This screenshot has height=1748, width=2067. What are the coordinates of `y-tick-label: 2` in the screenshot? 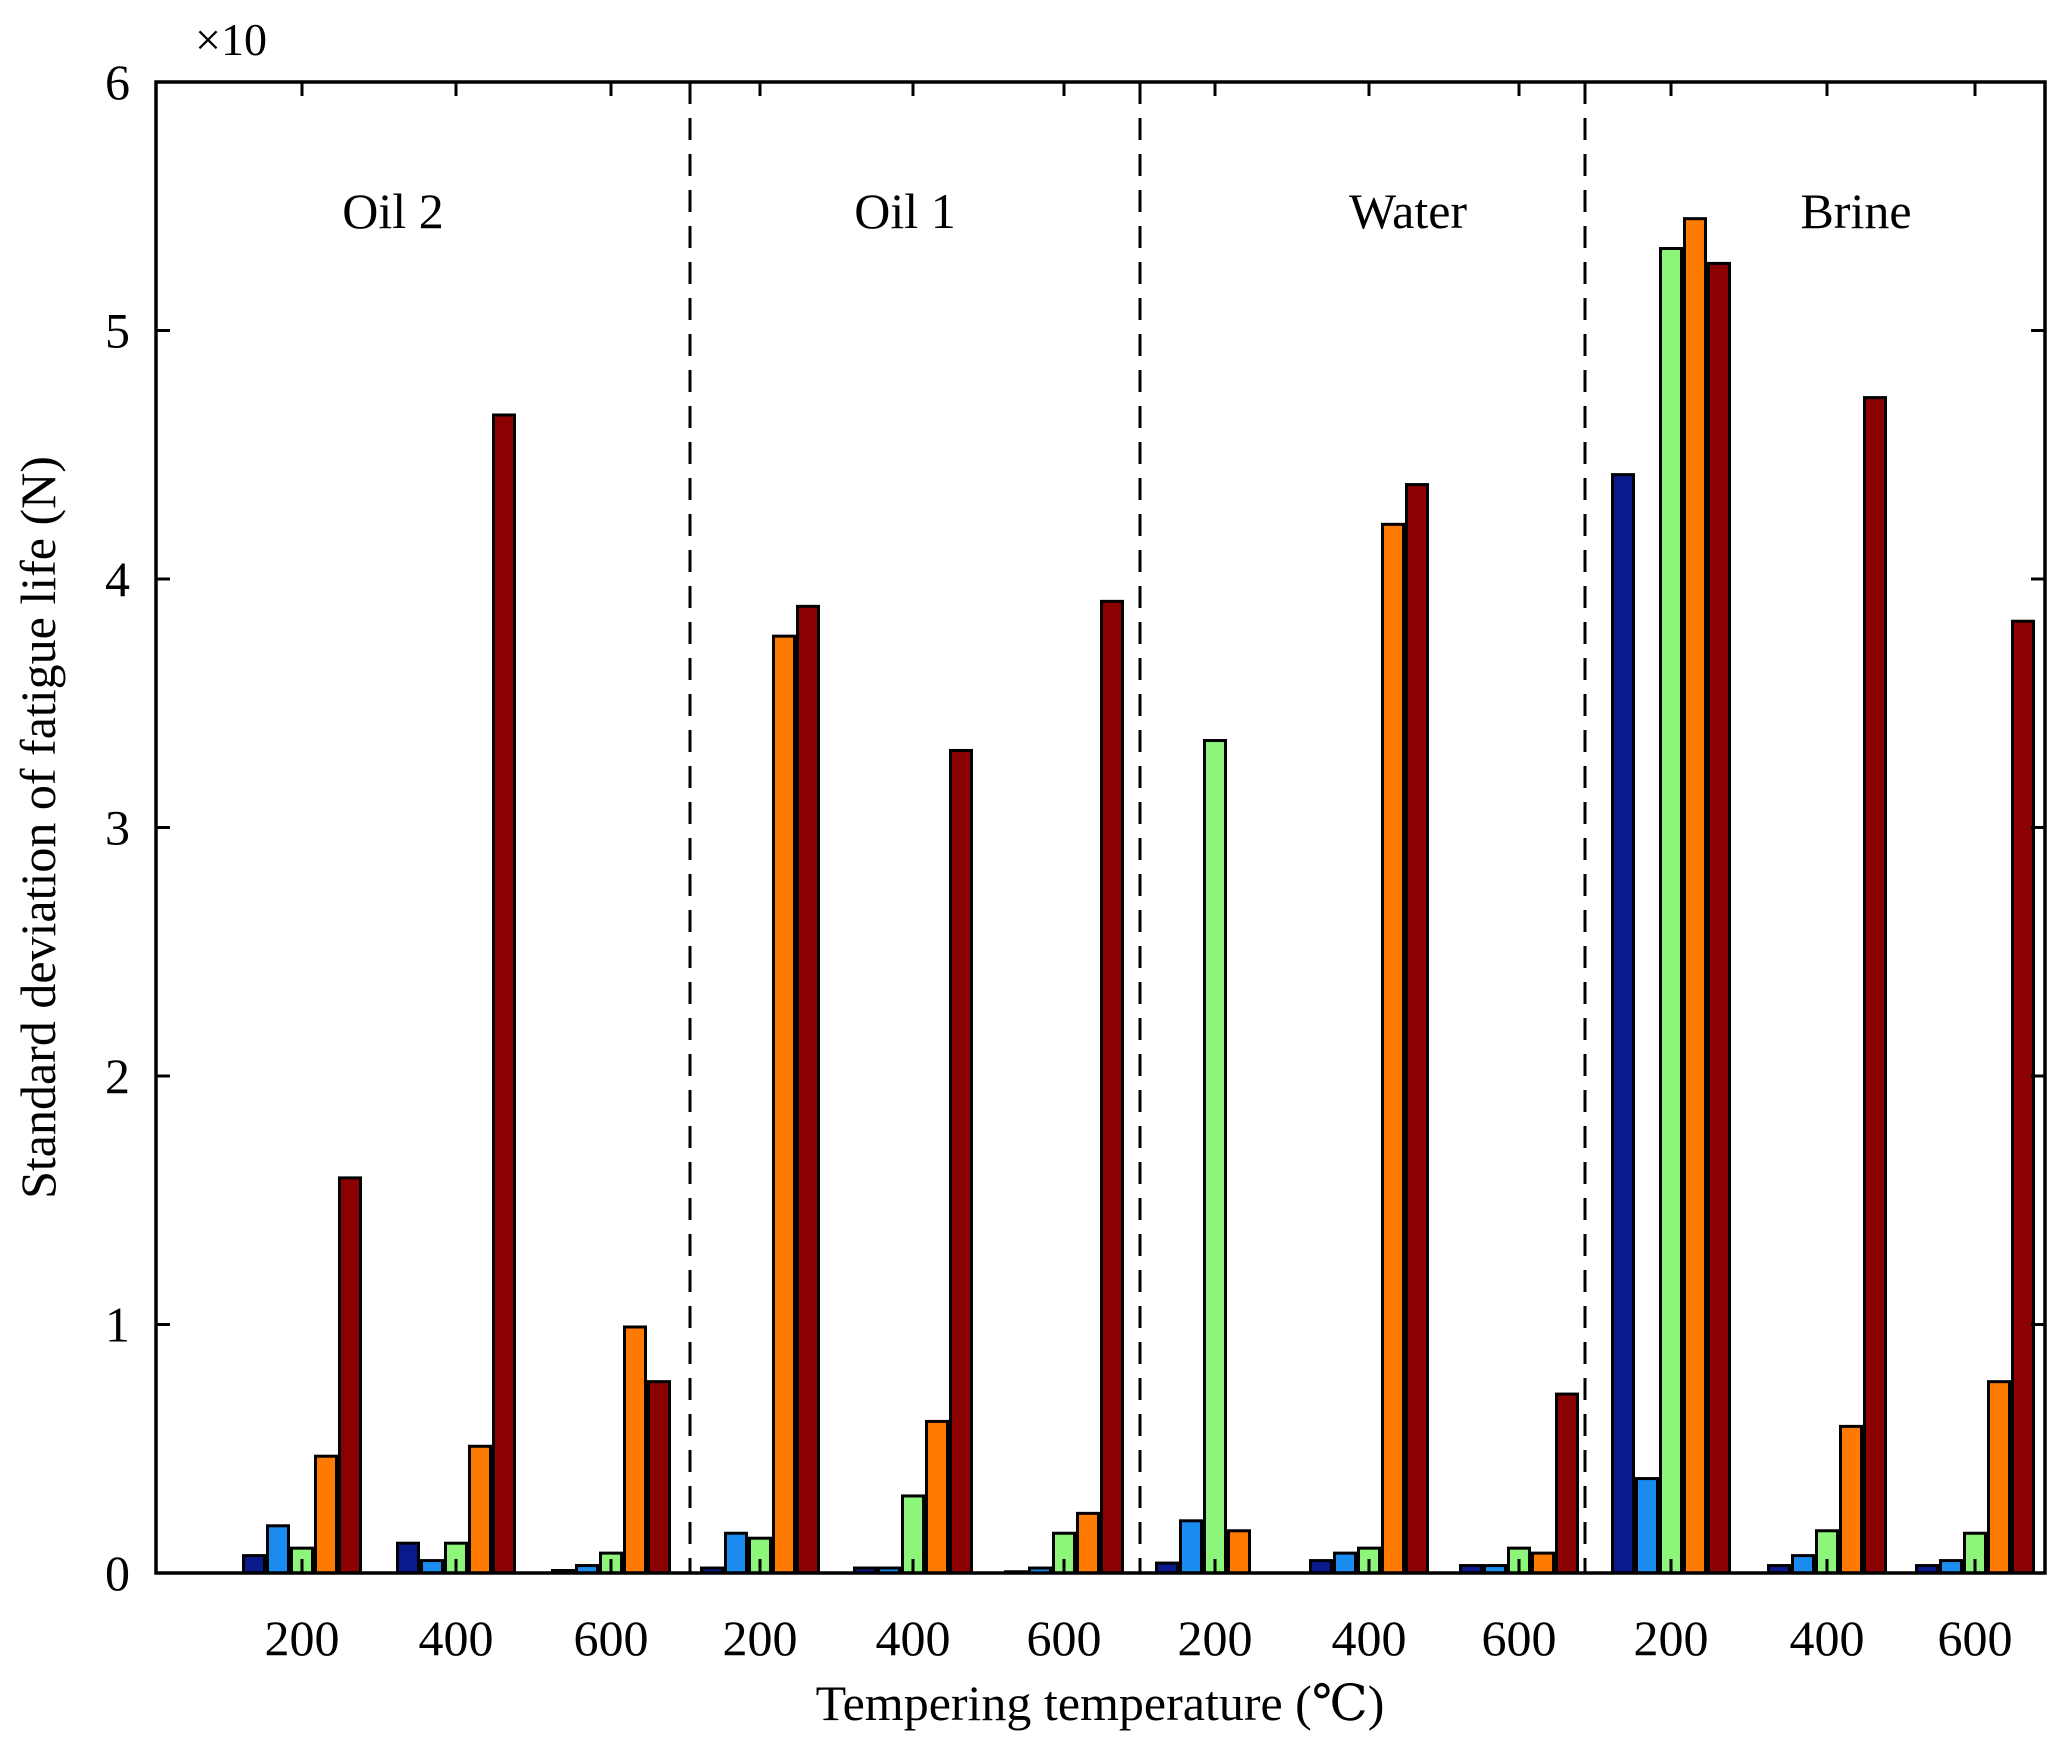 It's located at (117, 1076).